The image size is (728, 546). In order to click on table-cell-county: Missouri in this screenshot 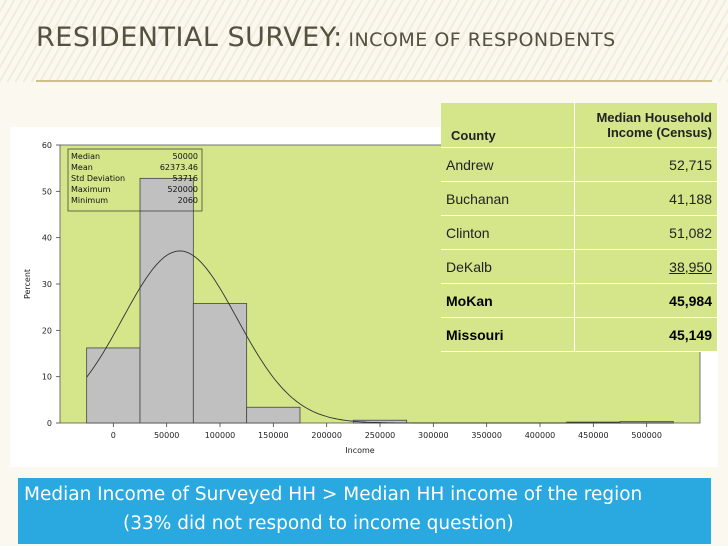, I will do `click(508, 334)`.